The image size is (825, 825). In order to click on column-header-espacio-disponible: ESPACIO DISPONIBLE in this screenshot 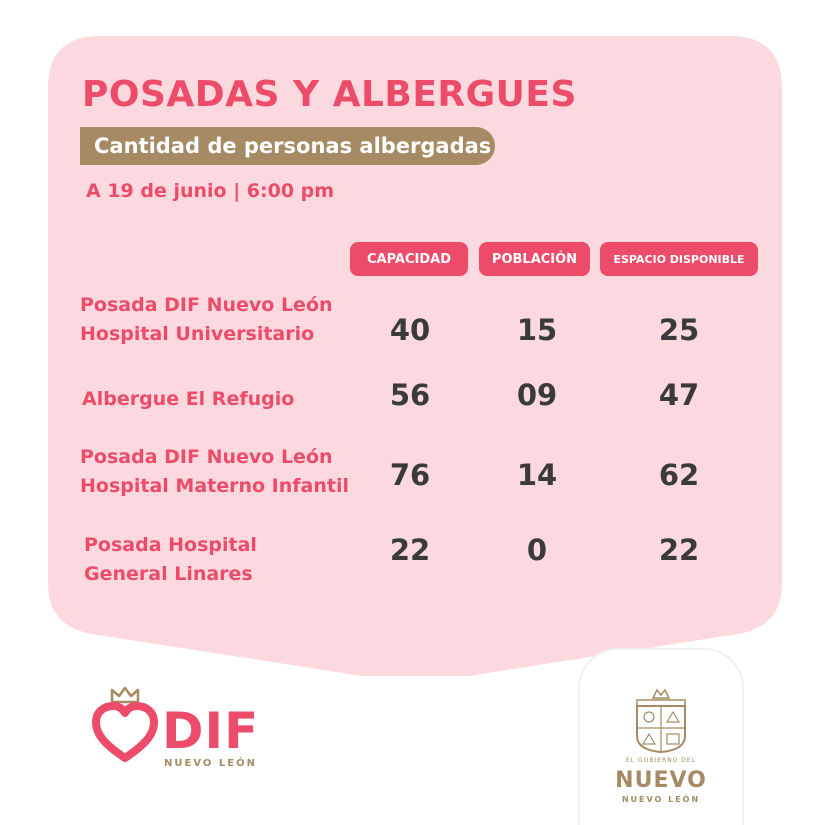, I will do `click(679, 259)`.